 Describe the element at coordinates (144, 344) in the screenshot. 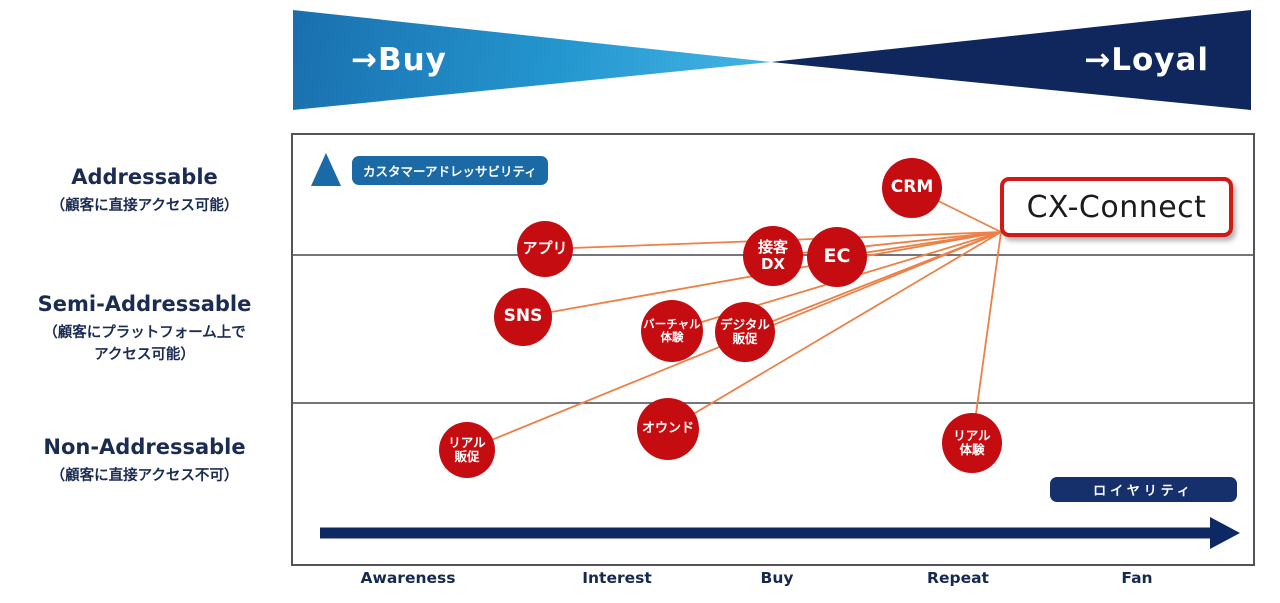

I see `row-subtitle: （顧客にプラットフォーム上で アクセス可能）` at that location.